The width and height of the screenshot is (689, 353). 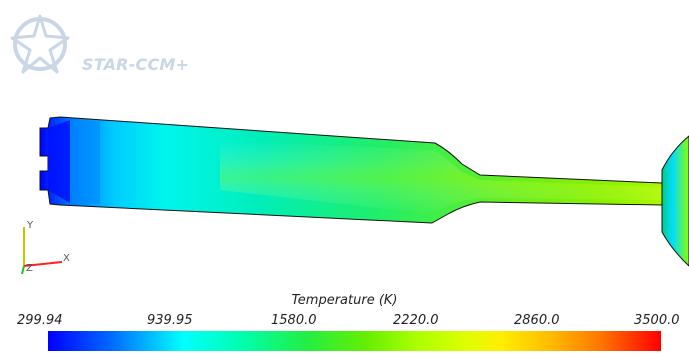 I want to click on colorbar-tick-label: 2220.0, so click(x=416, y=320).